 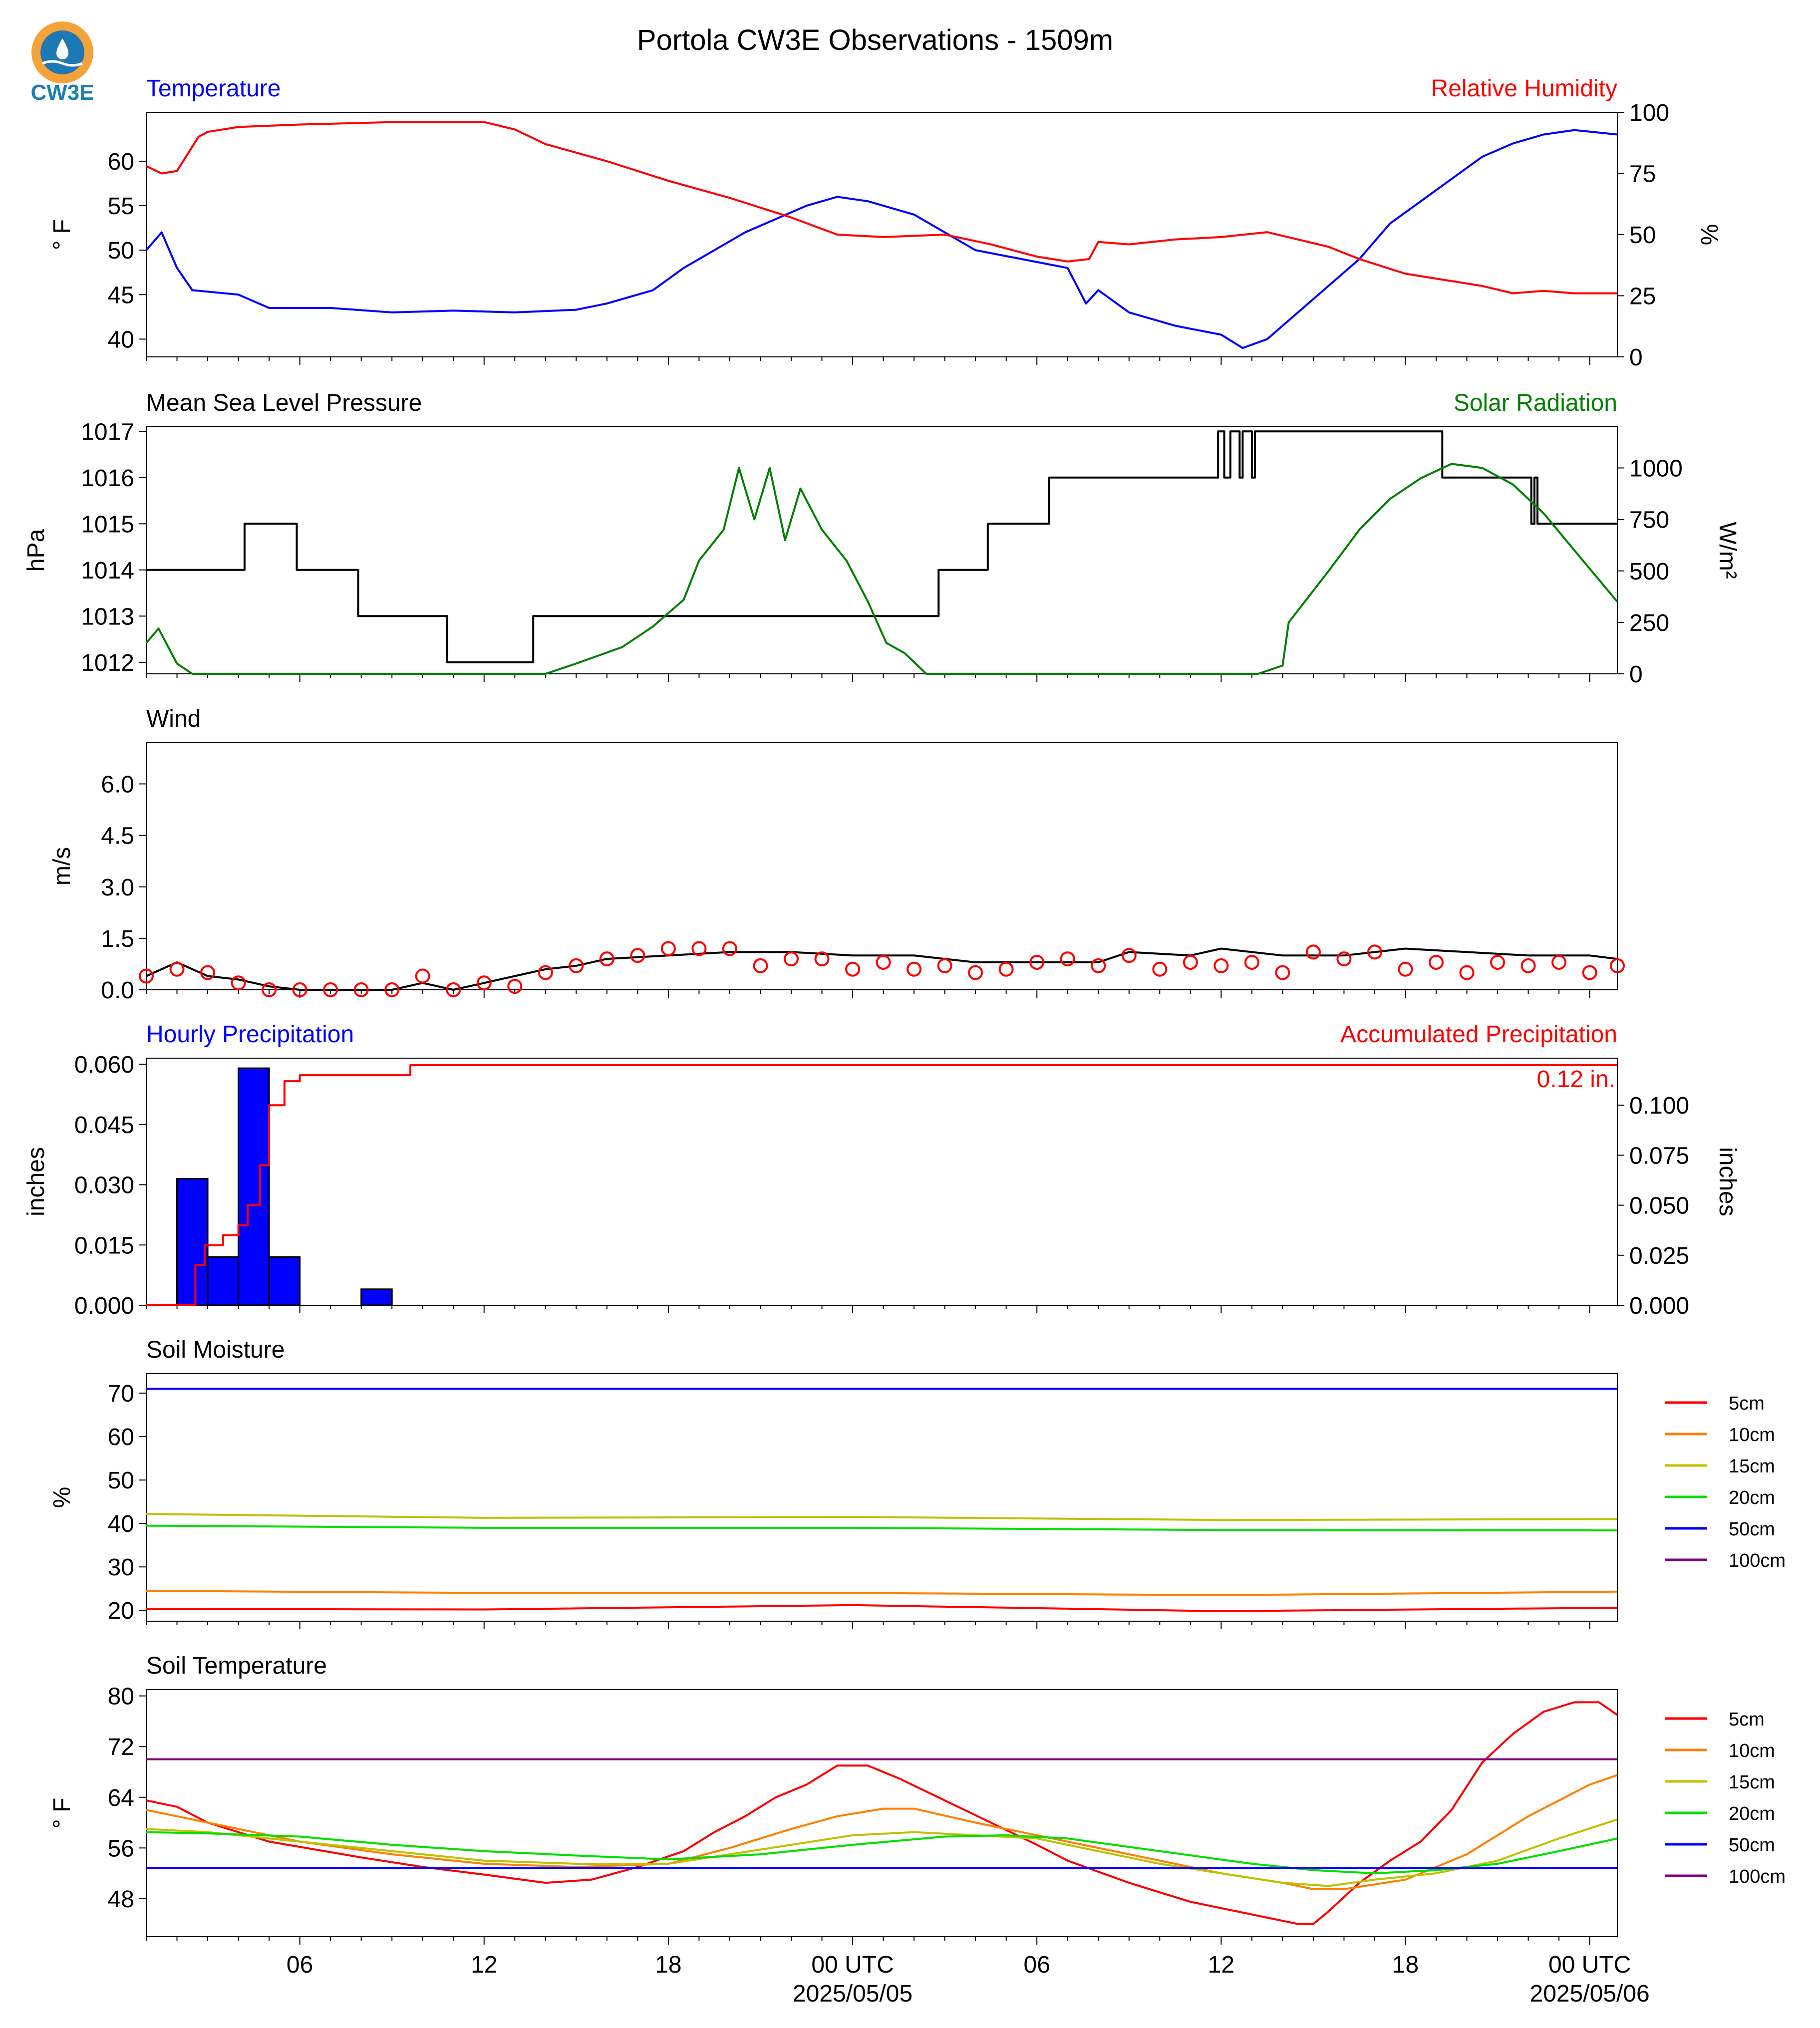 I want to click on precip-right-axis-label: inches, so click(x=1727, y=1181).